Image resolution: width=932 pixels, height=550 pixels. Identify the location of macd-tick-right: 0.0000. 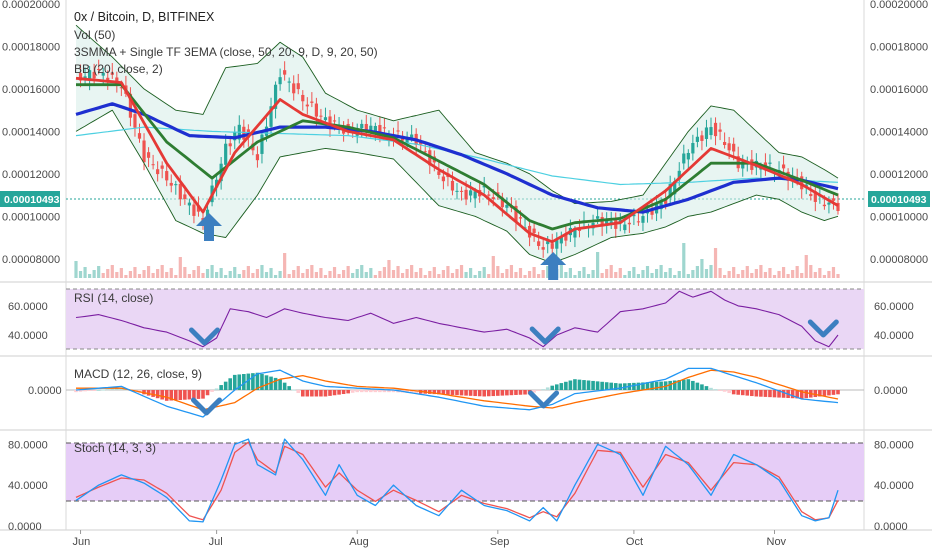
(891, 391).